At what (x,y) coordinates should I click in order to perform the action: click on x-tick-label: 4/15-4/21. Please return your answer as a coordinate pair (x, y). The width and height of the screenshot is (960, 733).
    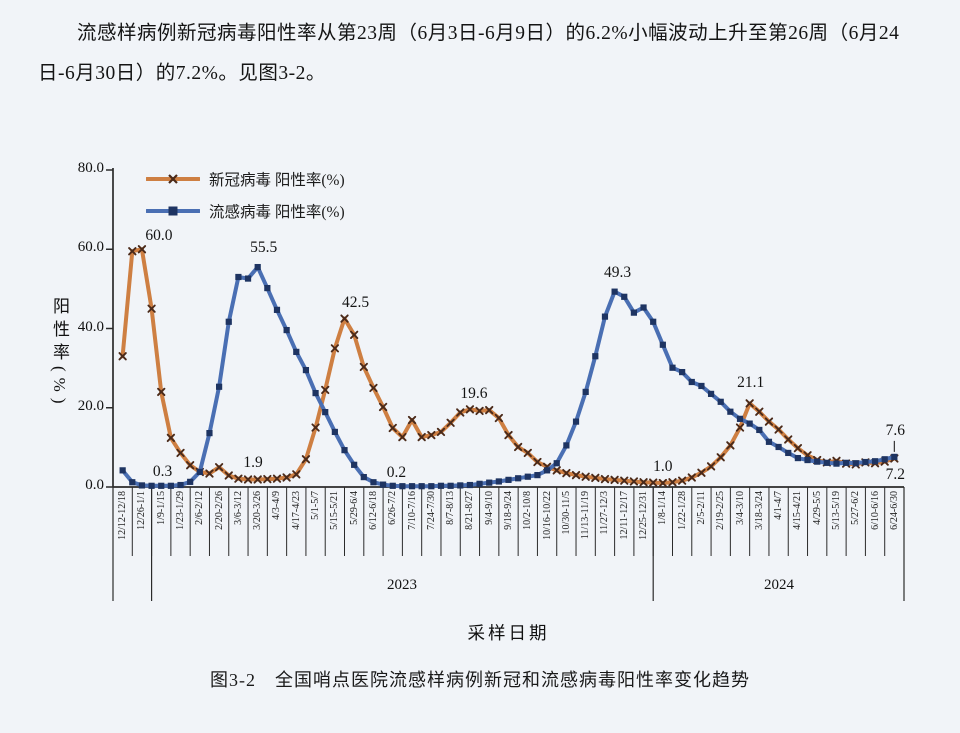
    Looking at the image, I should click on (798, 510).